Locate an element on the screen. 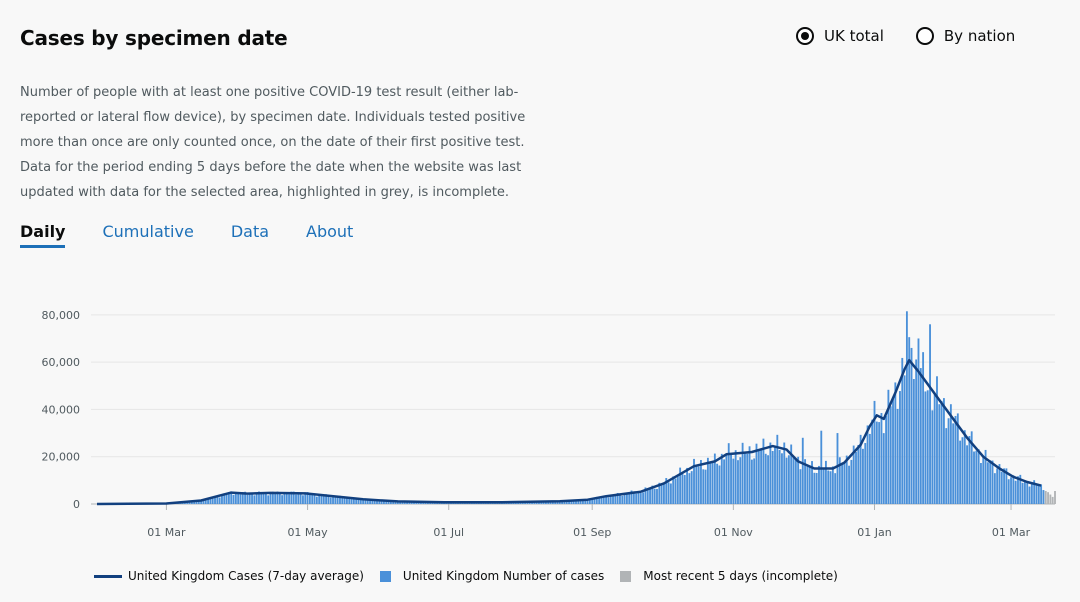  tab-about: About is located at coordinates (330, 231).